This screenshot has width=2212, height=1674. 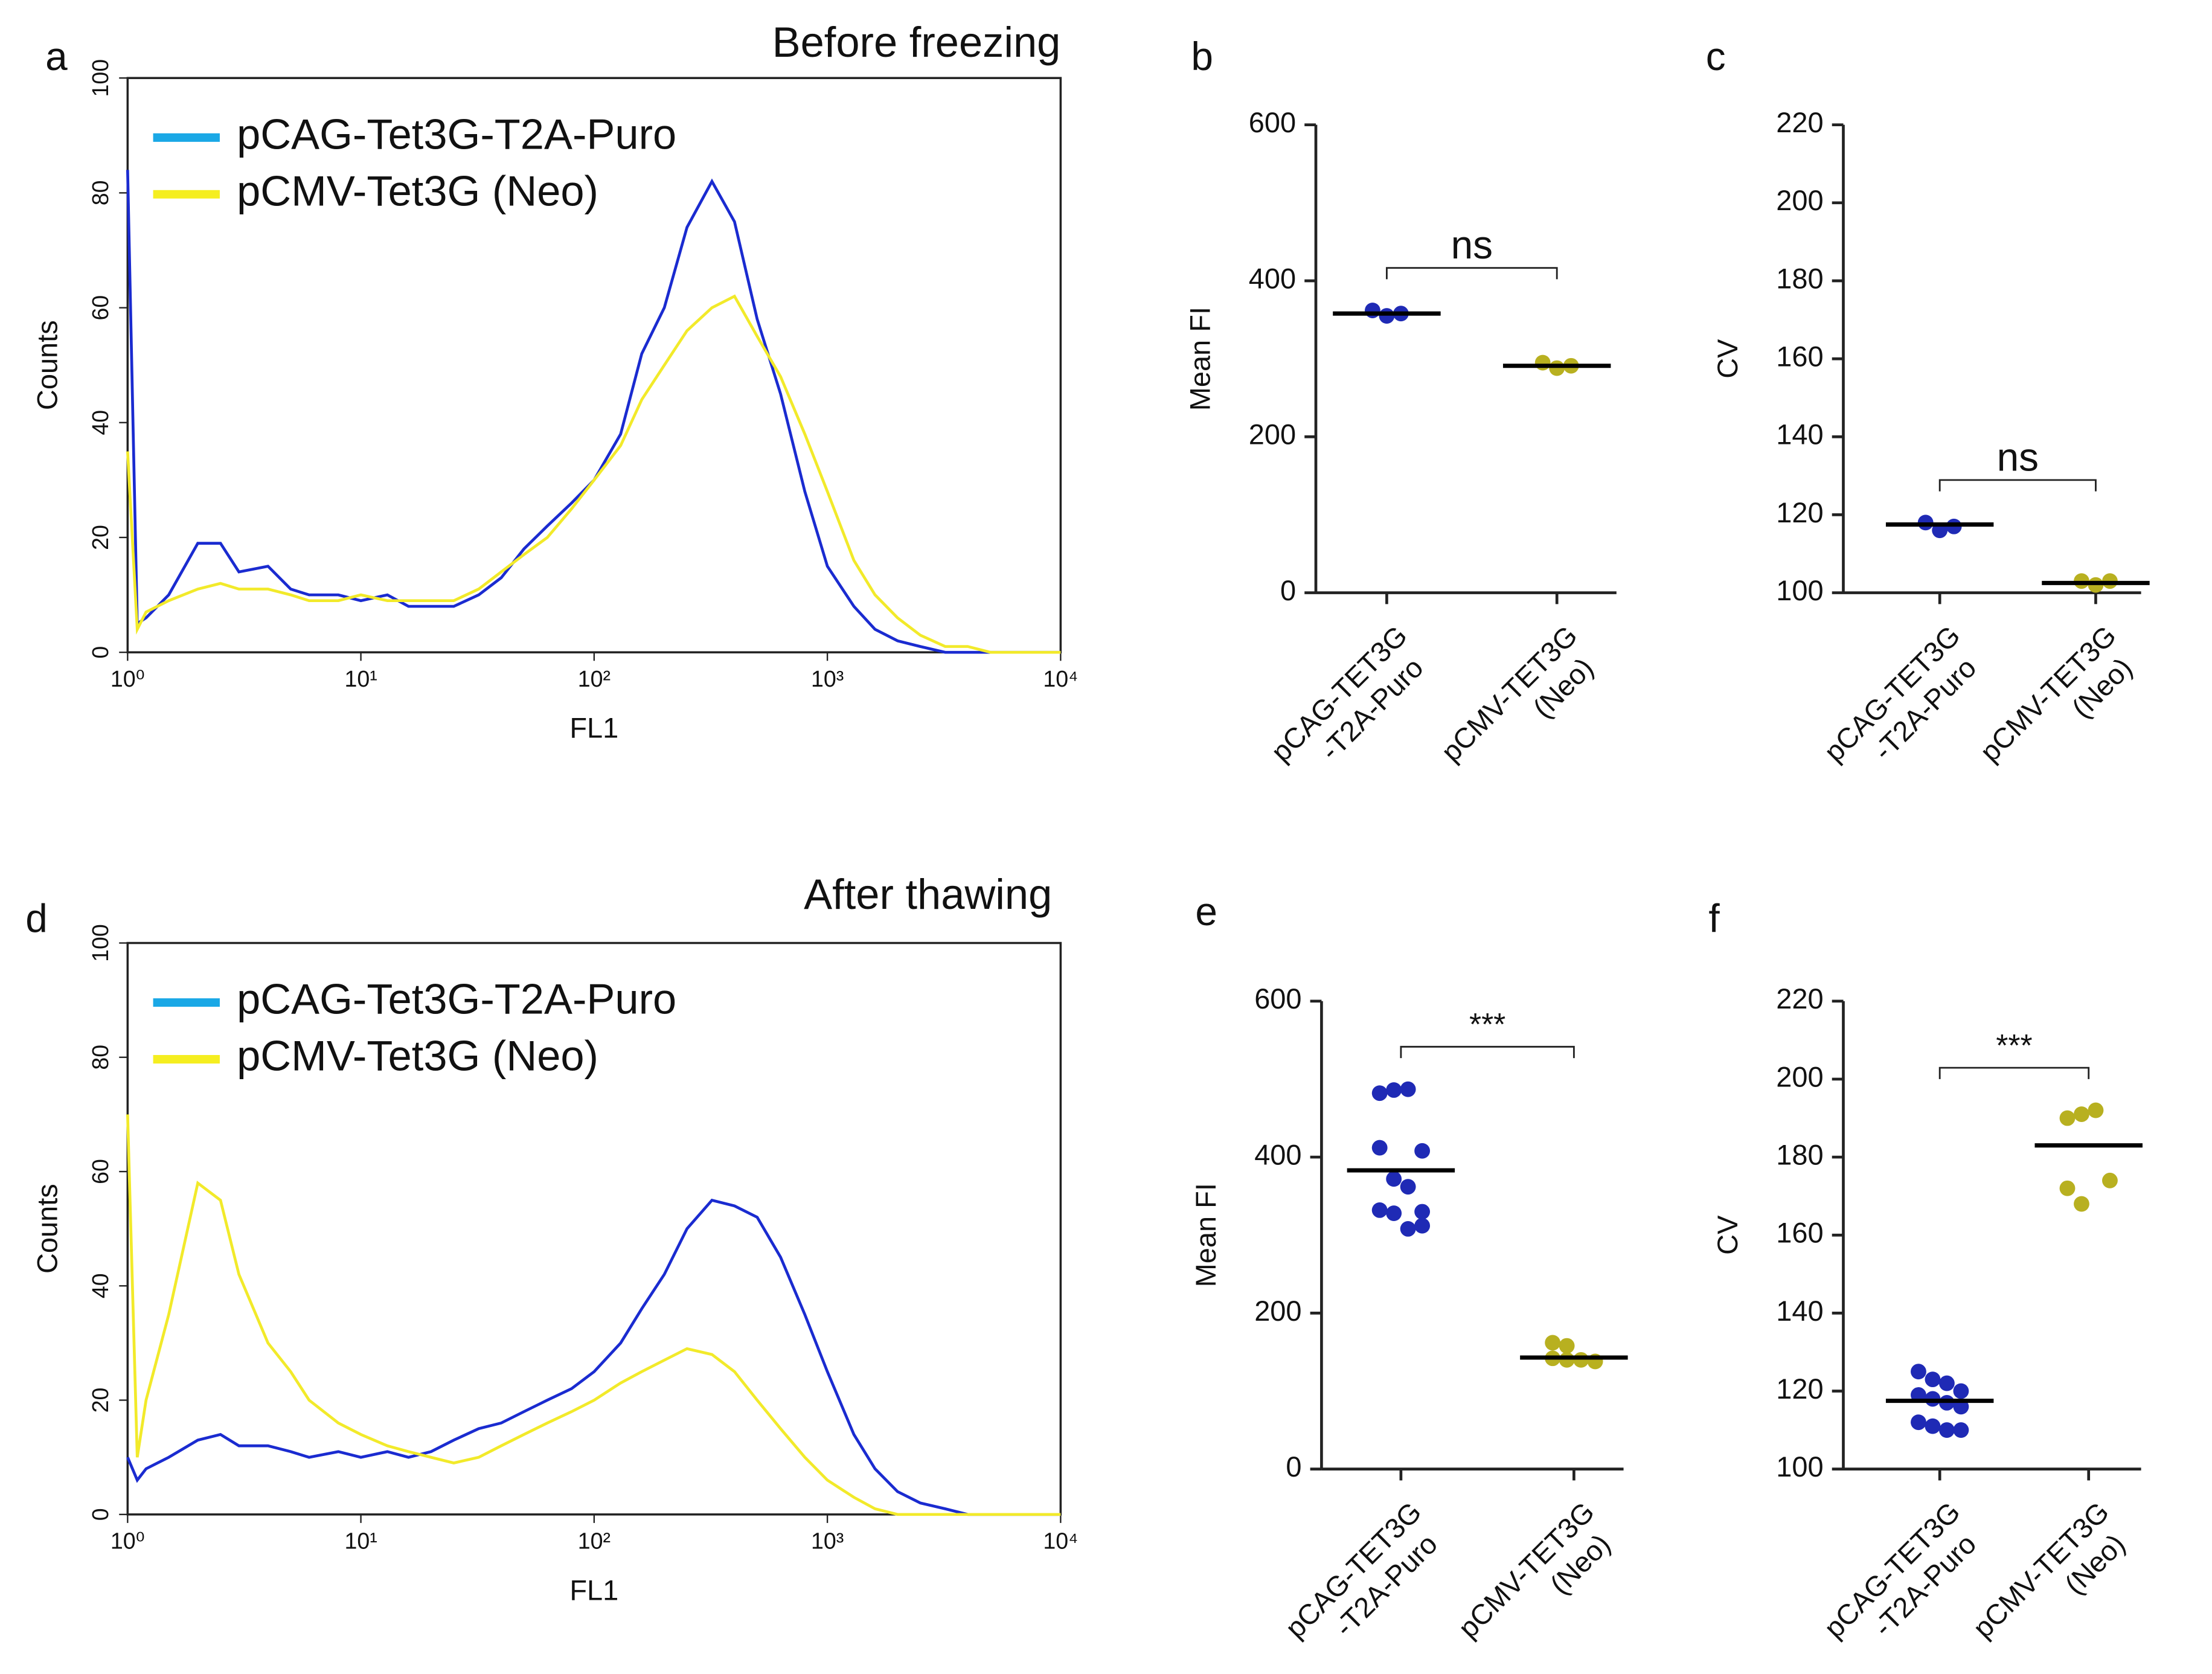 What do you see at coordinates (418, 191) in the screenshot?
I see `legend-label: pCMV-Tet3G (Neo)` at bounding box center [418, 191].